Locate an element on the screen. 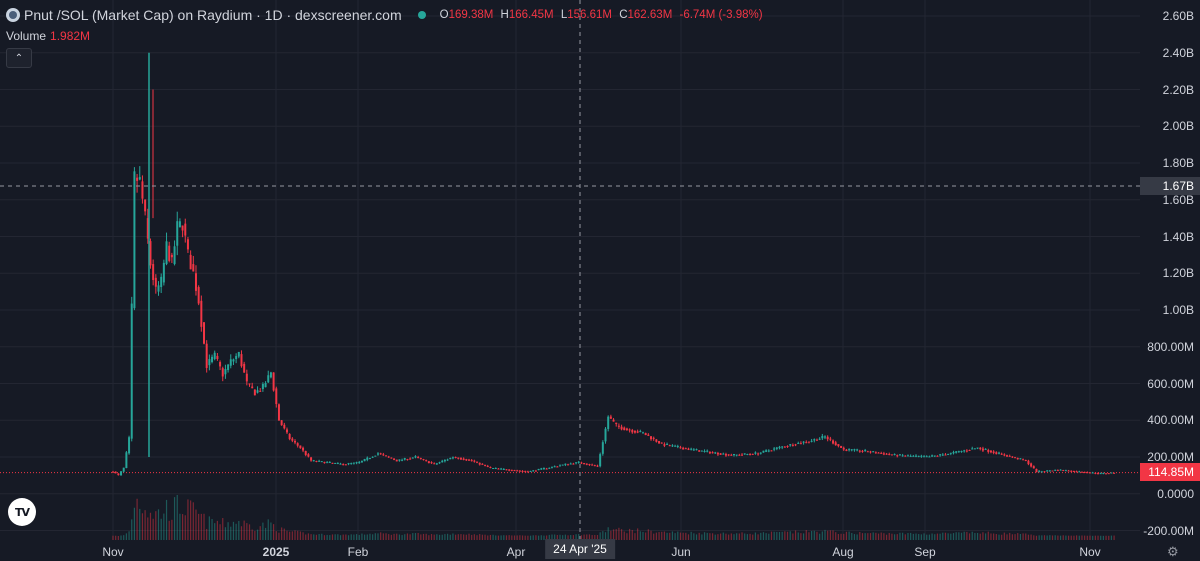 The width and height of the screenshot is (1200, 561). price-tick-label: 2.20B is located at coordinates (1178, 89).